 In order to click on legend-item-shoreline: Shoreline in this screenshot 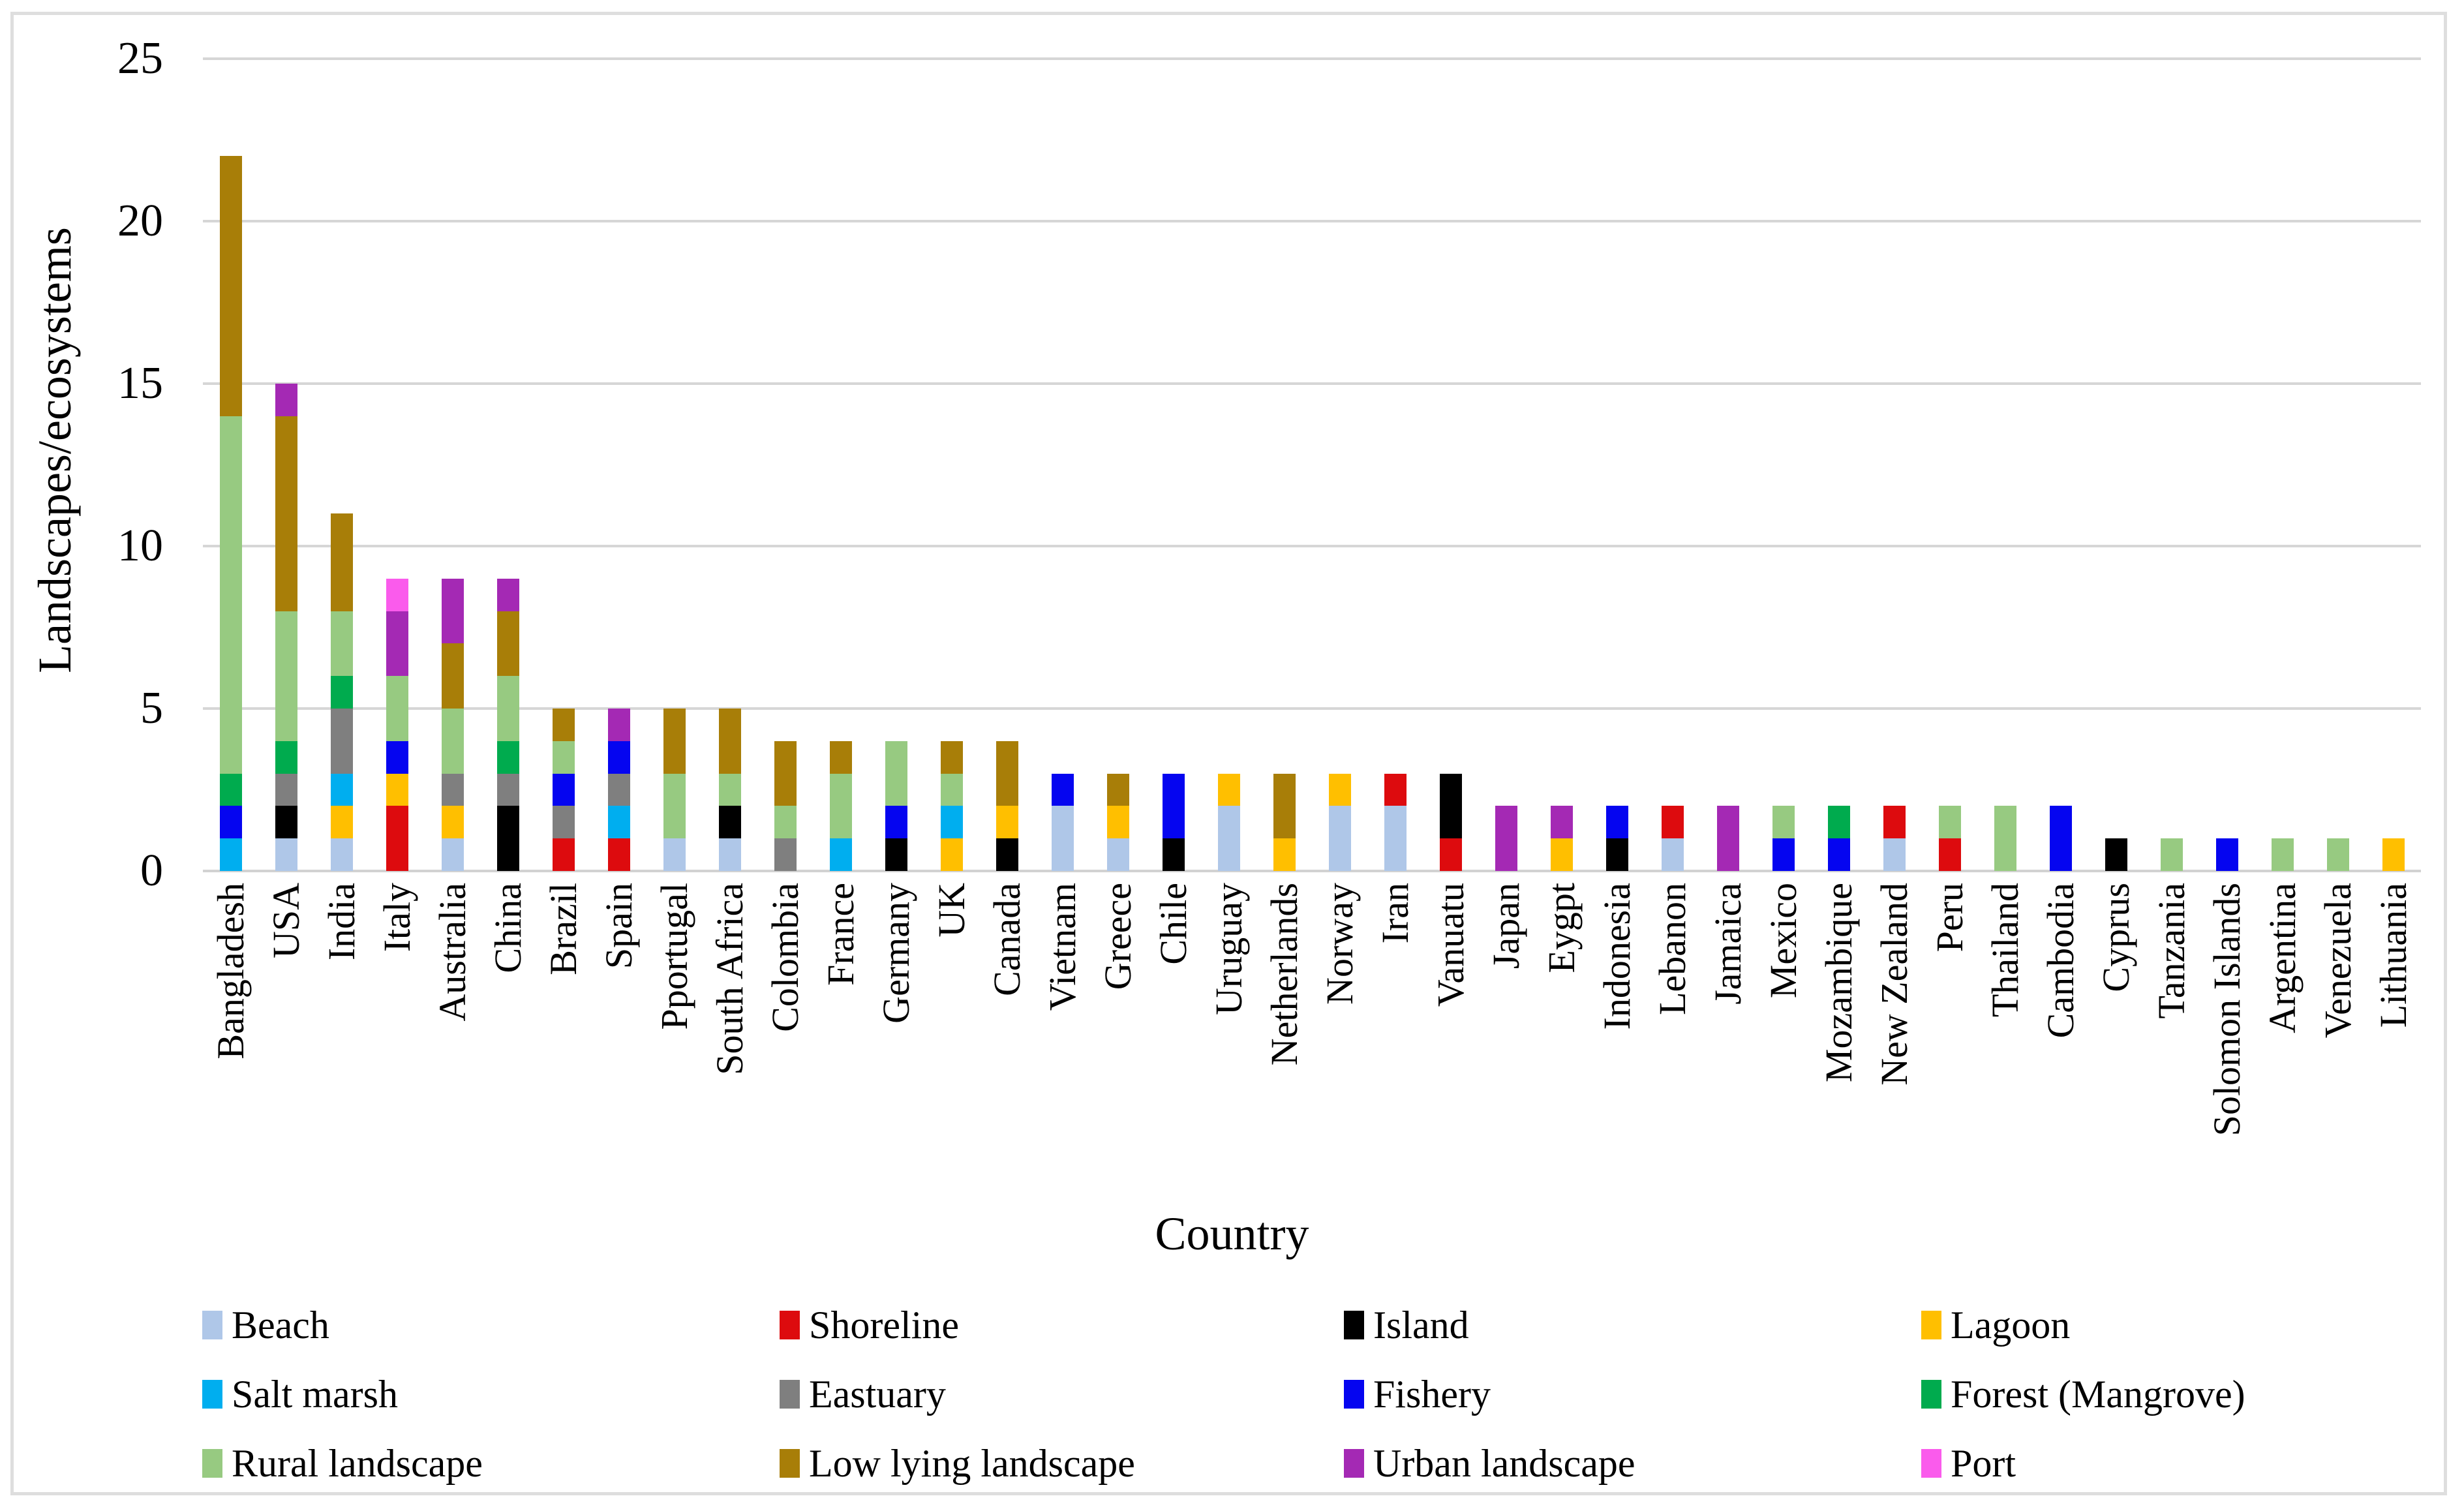, I will do `click(870, 1325)`.